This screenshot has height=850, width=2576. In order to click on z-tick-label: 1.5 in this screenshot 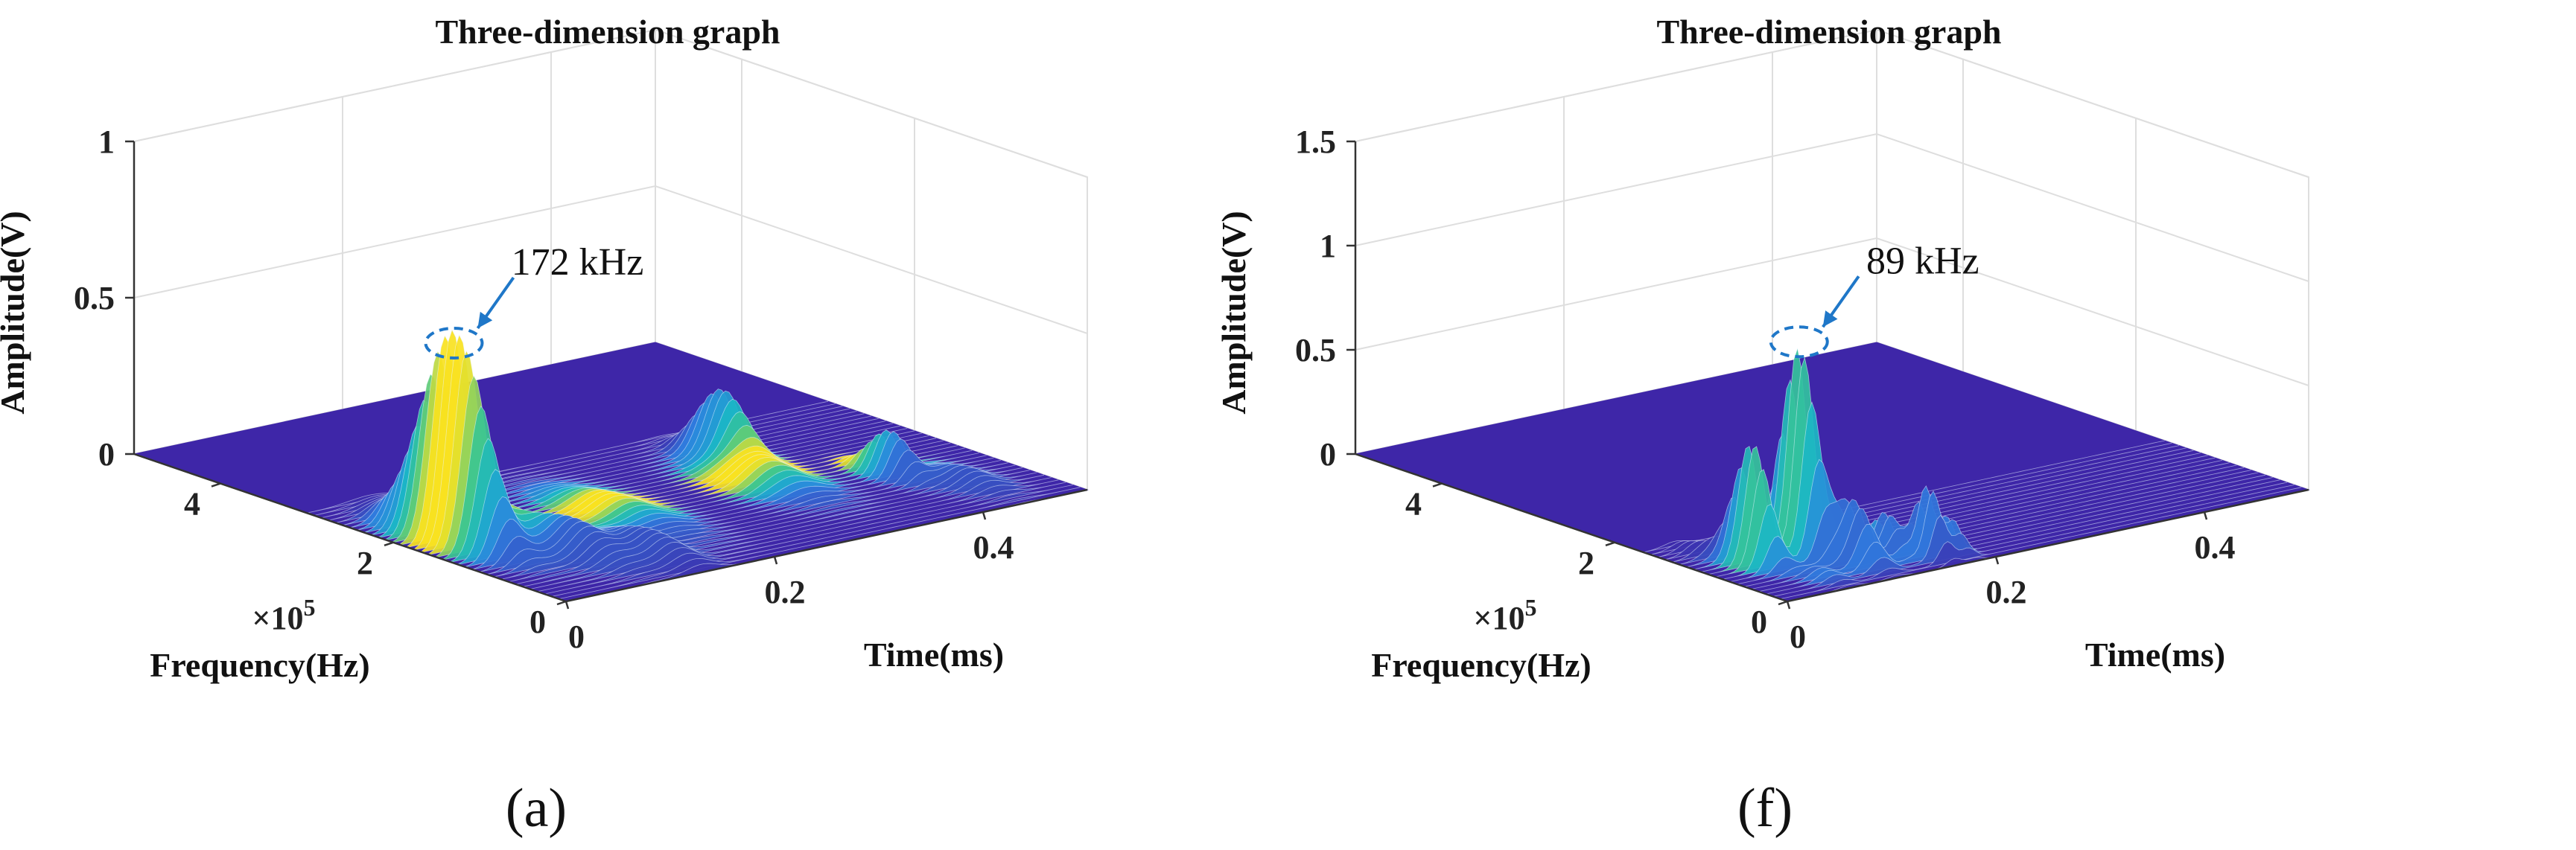, I will do `click(1315, 142)`.